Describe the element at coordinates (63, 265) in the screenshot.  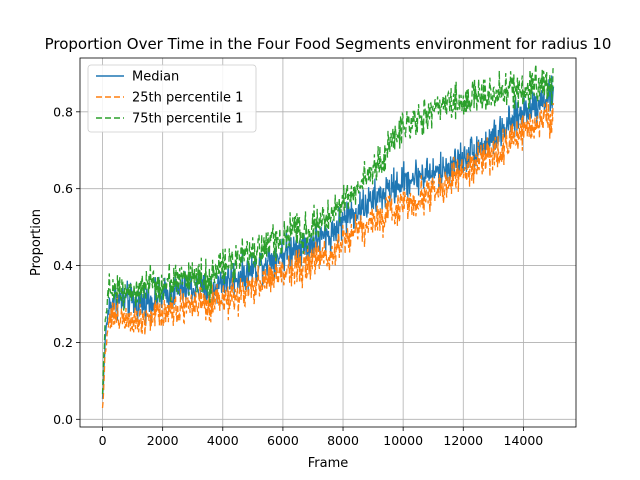
I see `y-tick-label: 0.4` at that location.